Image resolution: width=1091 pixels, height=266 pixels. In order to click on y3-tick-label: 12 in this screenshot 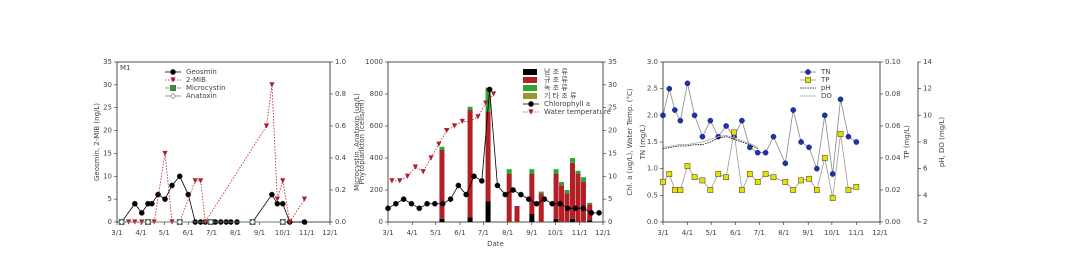, I will do `click(927, 89)`.